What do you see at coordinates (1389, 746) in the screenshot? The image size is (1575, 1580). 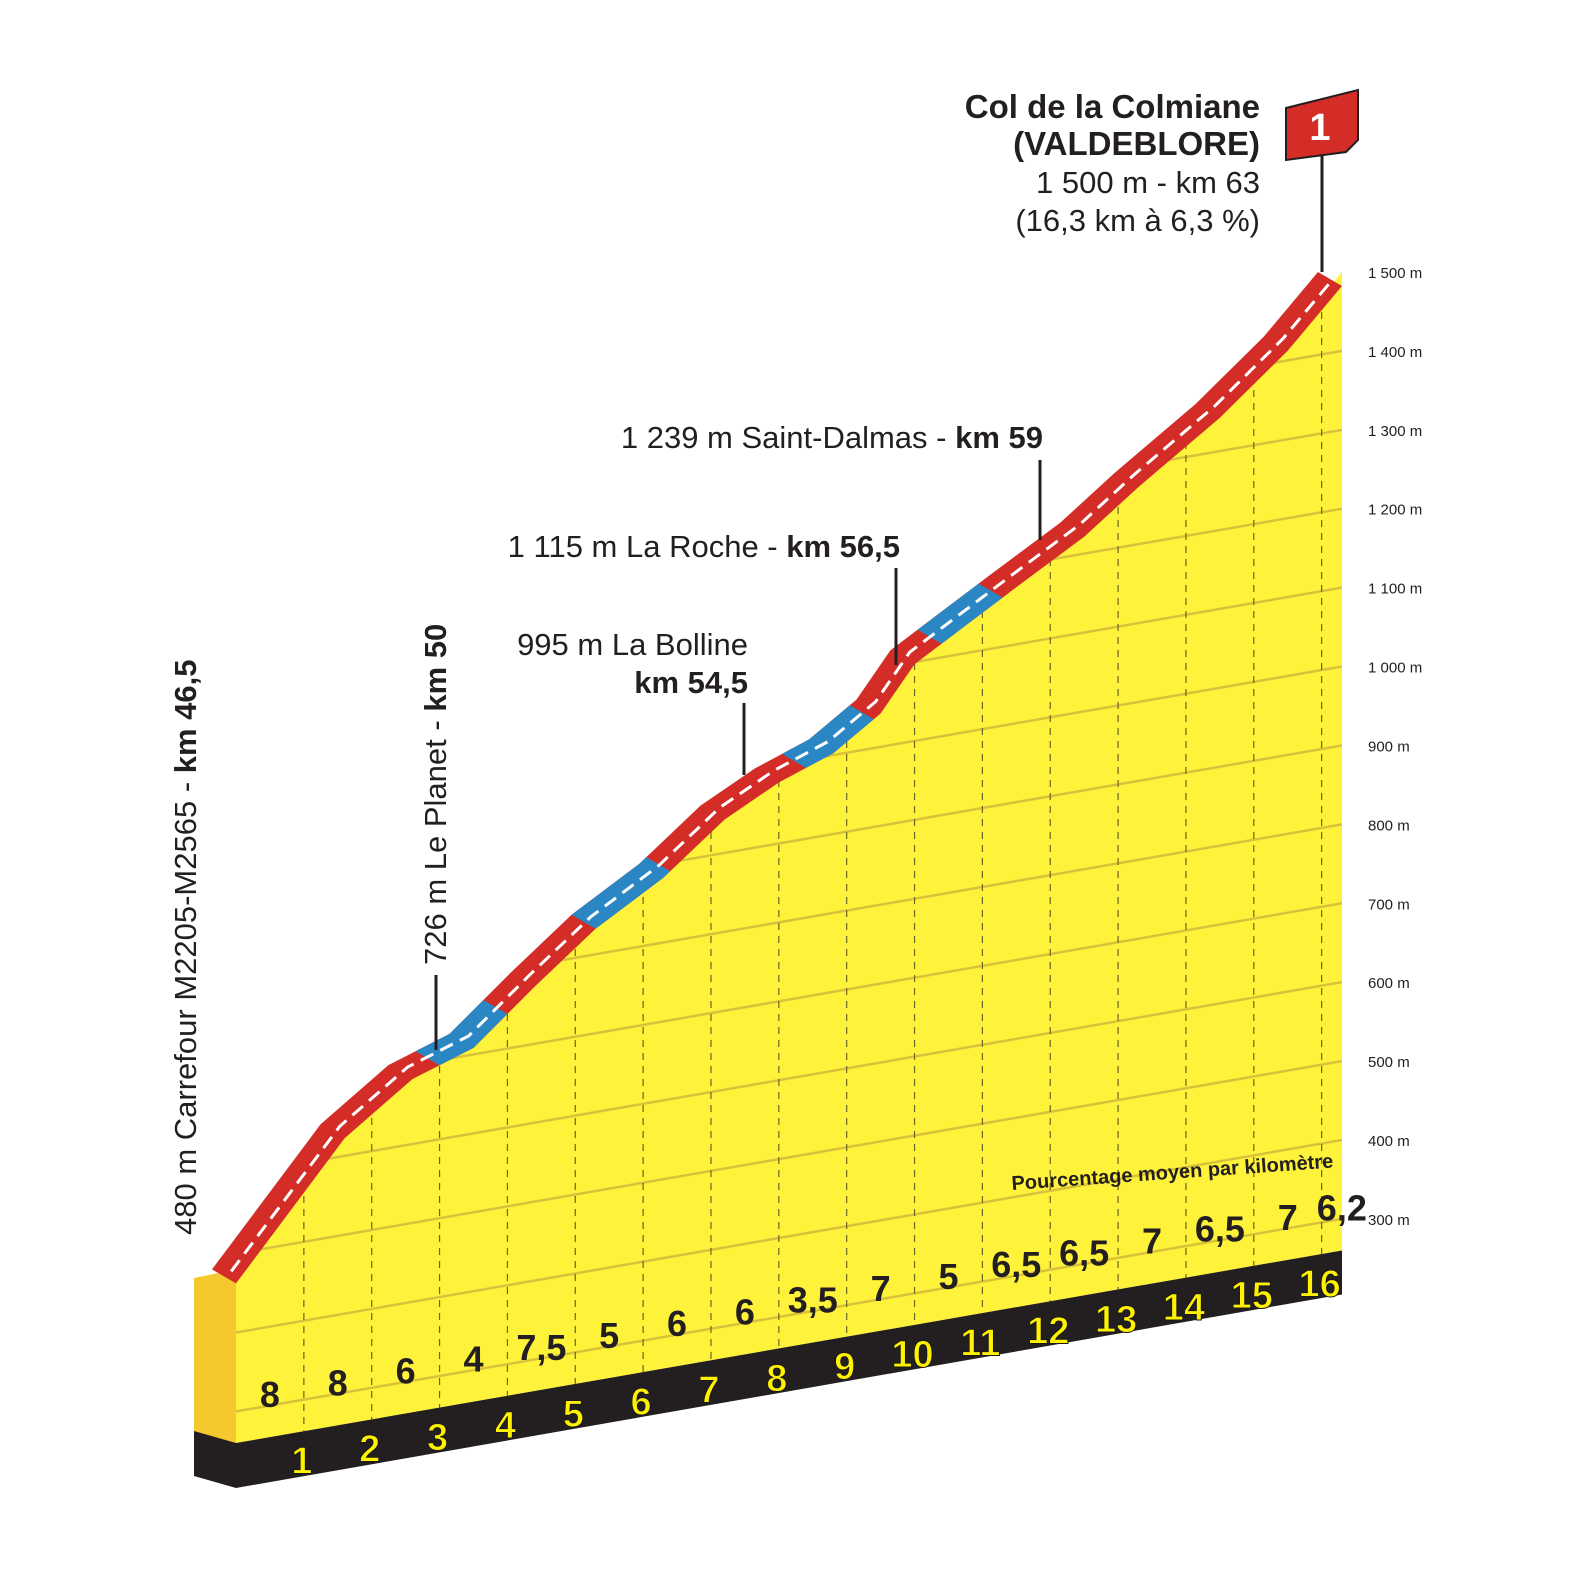 I see `y-tick-label: 900 m` at bounding box center [1389, 746].